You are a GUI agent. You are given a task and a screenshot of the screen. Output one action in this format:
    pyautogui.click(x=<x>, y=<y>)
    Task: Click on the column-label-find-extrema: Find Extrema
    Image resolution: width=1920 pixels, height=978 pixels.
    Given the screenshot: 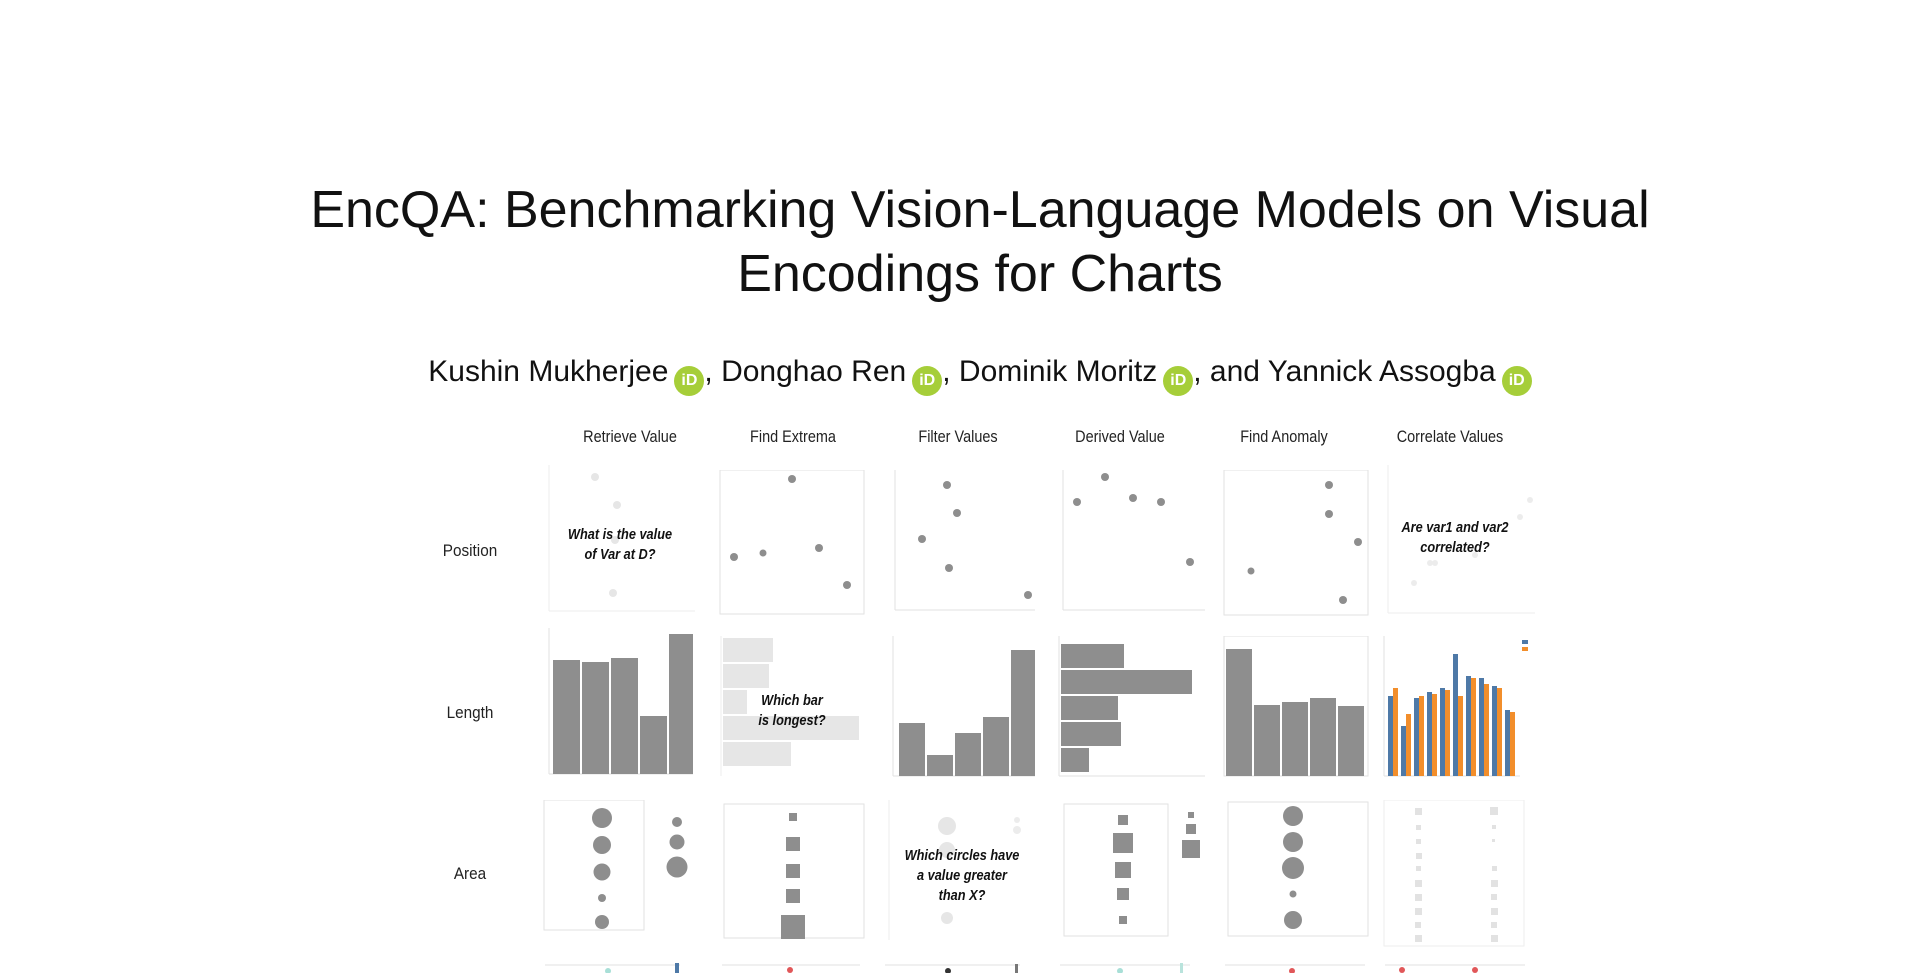 What is the action you would take?
    pyautogui.click(x=793, y=436)
    